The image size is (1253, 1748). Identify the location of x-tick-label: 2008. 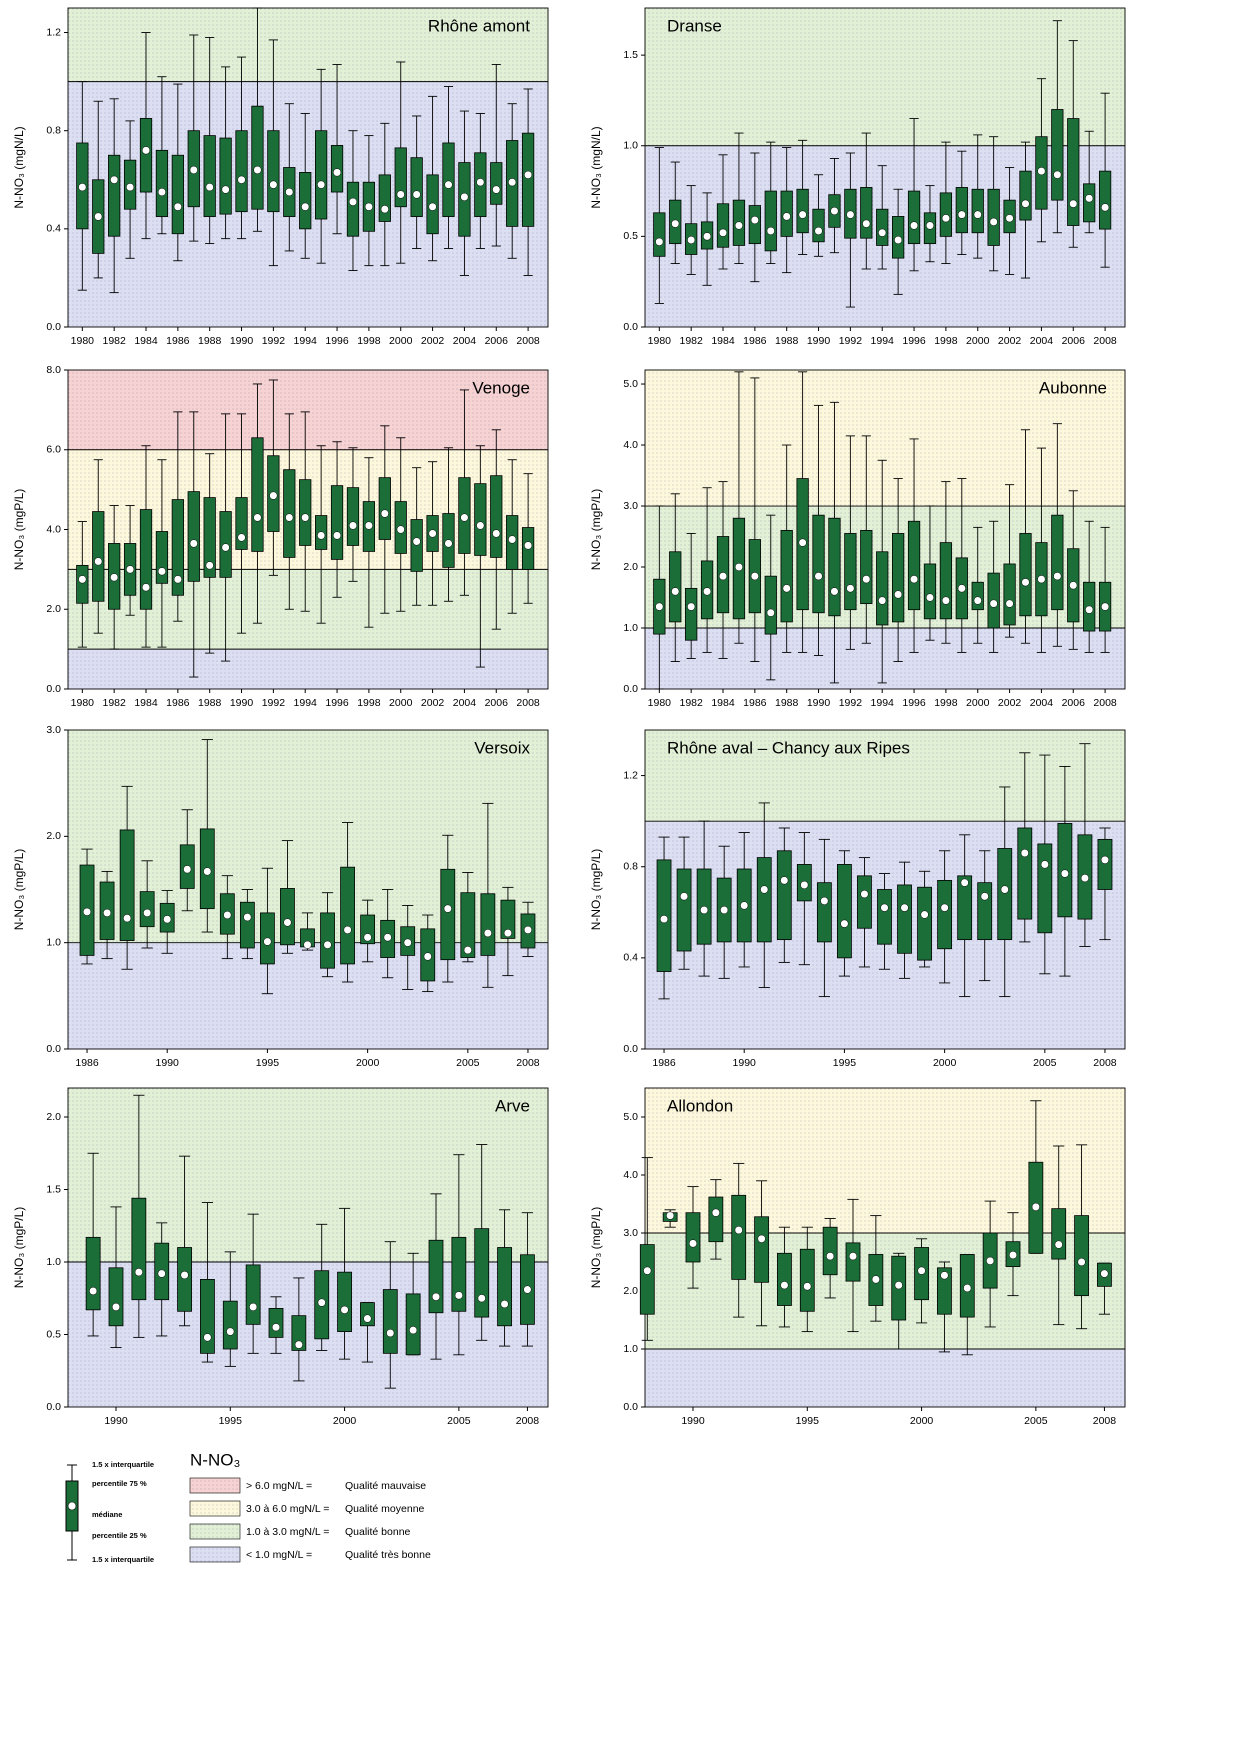
(1105, 341).